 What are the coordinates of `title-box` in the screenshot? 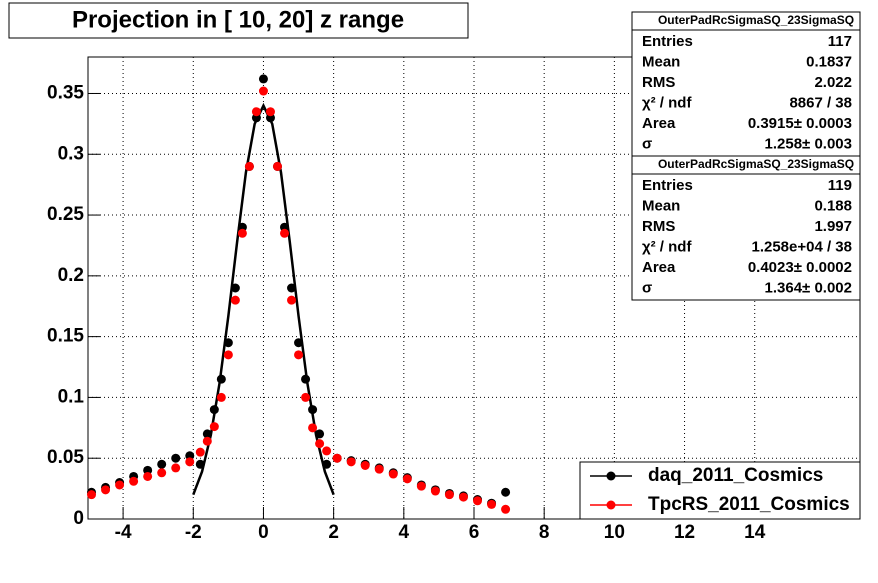 It's located at (238, 20).